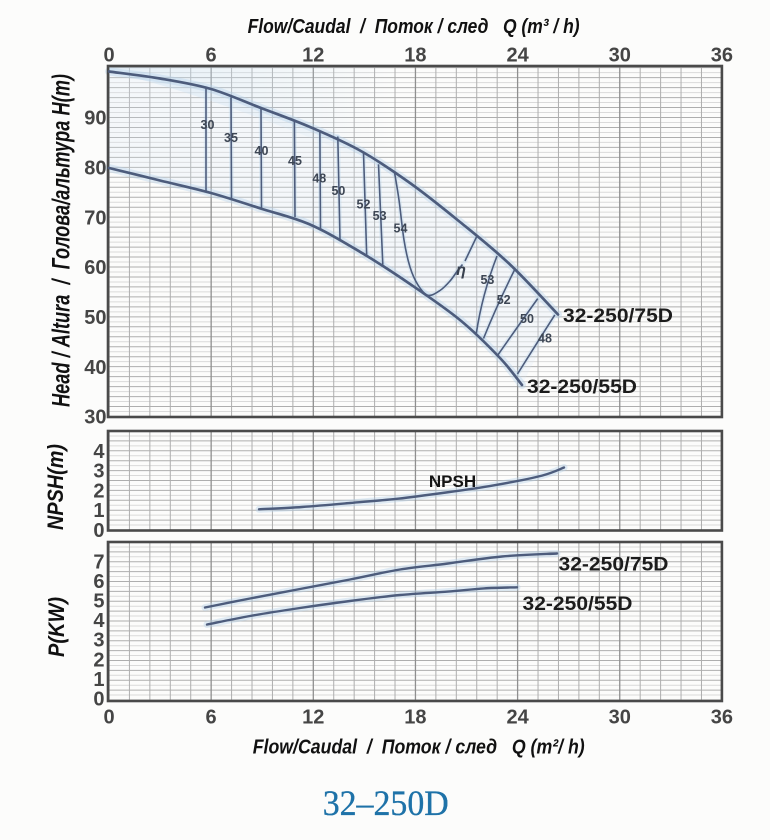  What do you see at coordinates (452, 481) in the screenshot?
I see `svg-text: NPSH` at bounding box center [452, 481].